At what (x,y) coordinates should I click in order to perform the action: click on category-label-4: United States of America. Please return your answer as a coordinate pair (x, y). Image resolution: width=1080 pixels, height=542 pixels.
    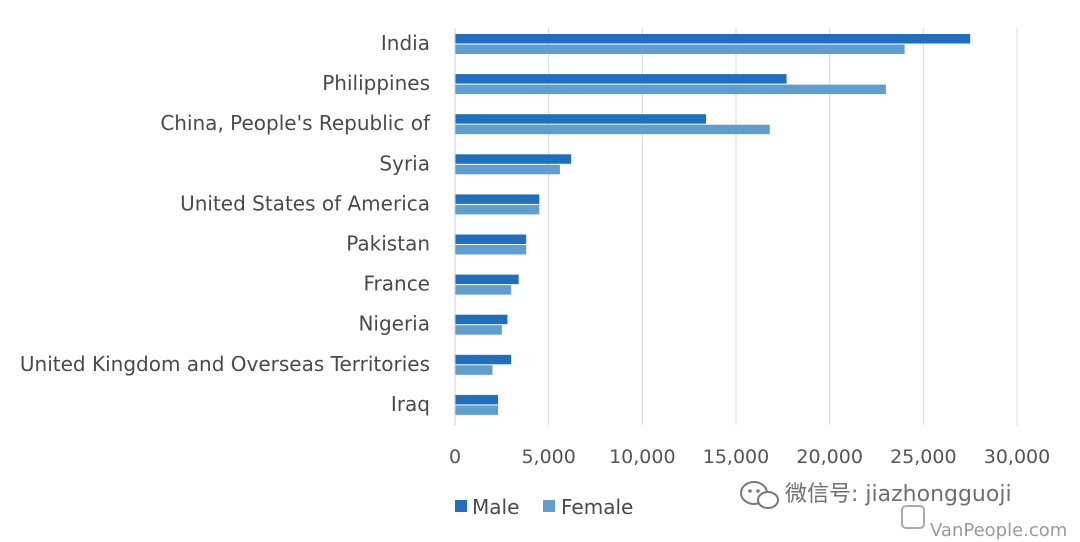
    Looking at the image, I should click on (305, 203).